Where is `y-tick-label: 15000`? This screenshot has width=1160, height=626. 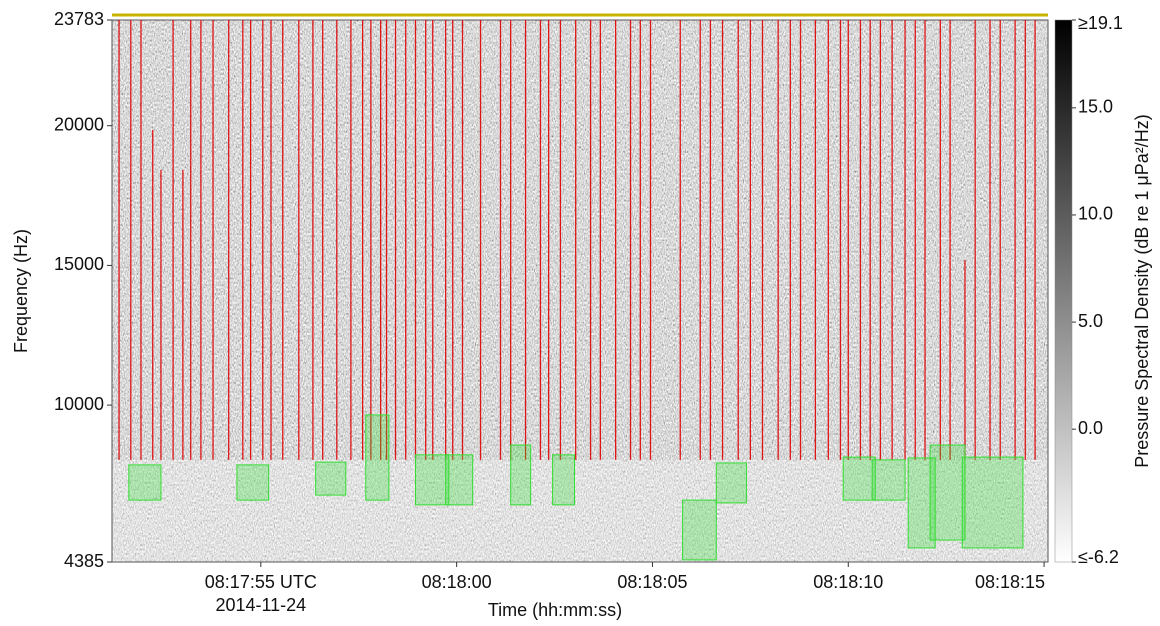
y-tick-label: 15000 is located at coordinates (79, 264).